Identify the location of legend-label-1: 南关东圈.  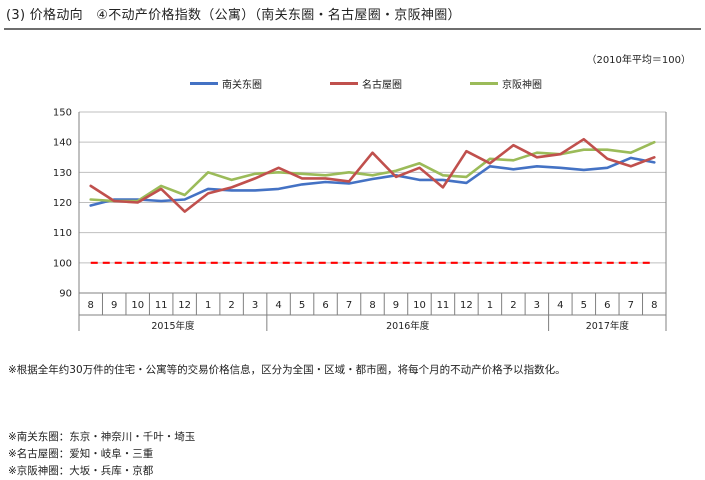
(242, 85).